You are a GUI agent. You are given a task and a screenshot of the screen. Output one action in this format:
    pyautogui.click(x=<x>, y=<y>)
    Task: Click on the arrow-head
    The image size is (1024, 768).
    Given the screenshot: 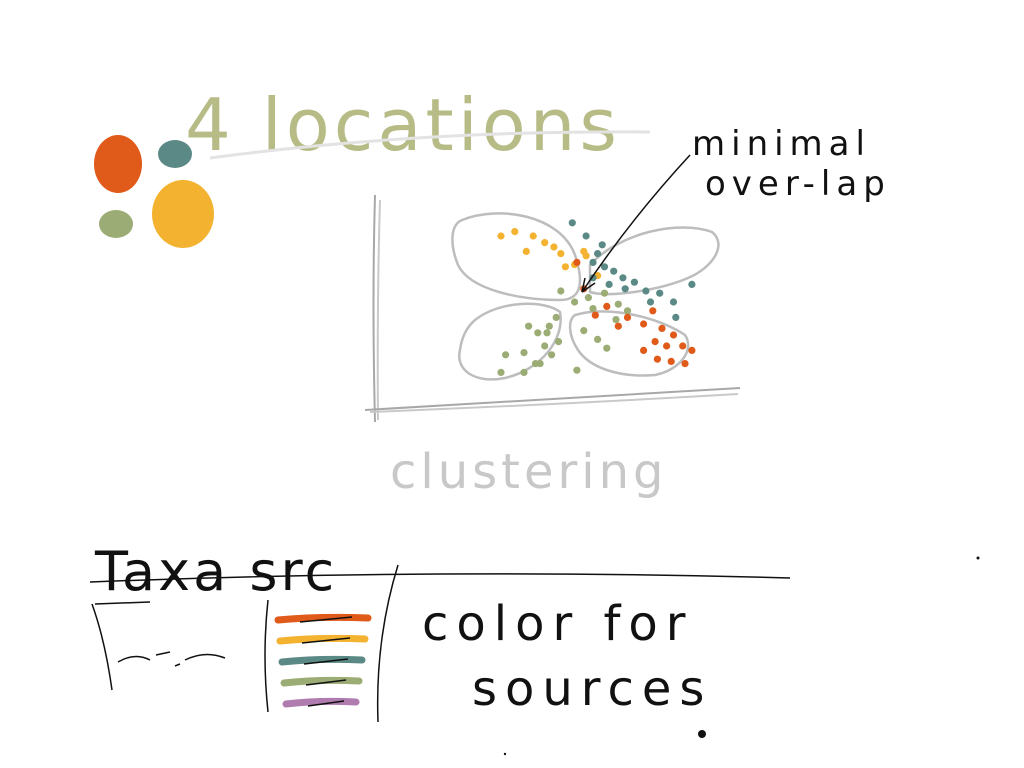 What is the action you would take?
    pyautogui.click(x=588, y=285)
    